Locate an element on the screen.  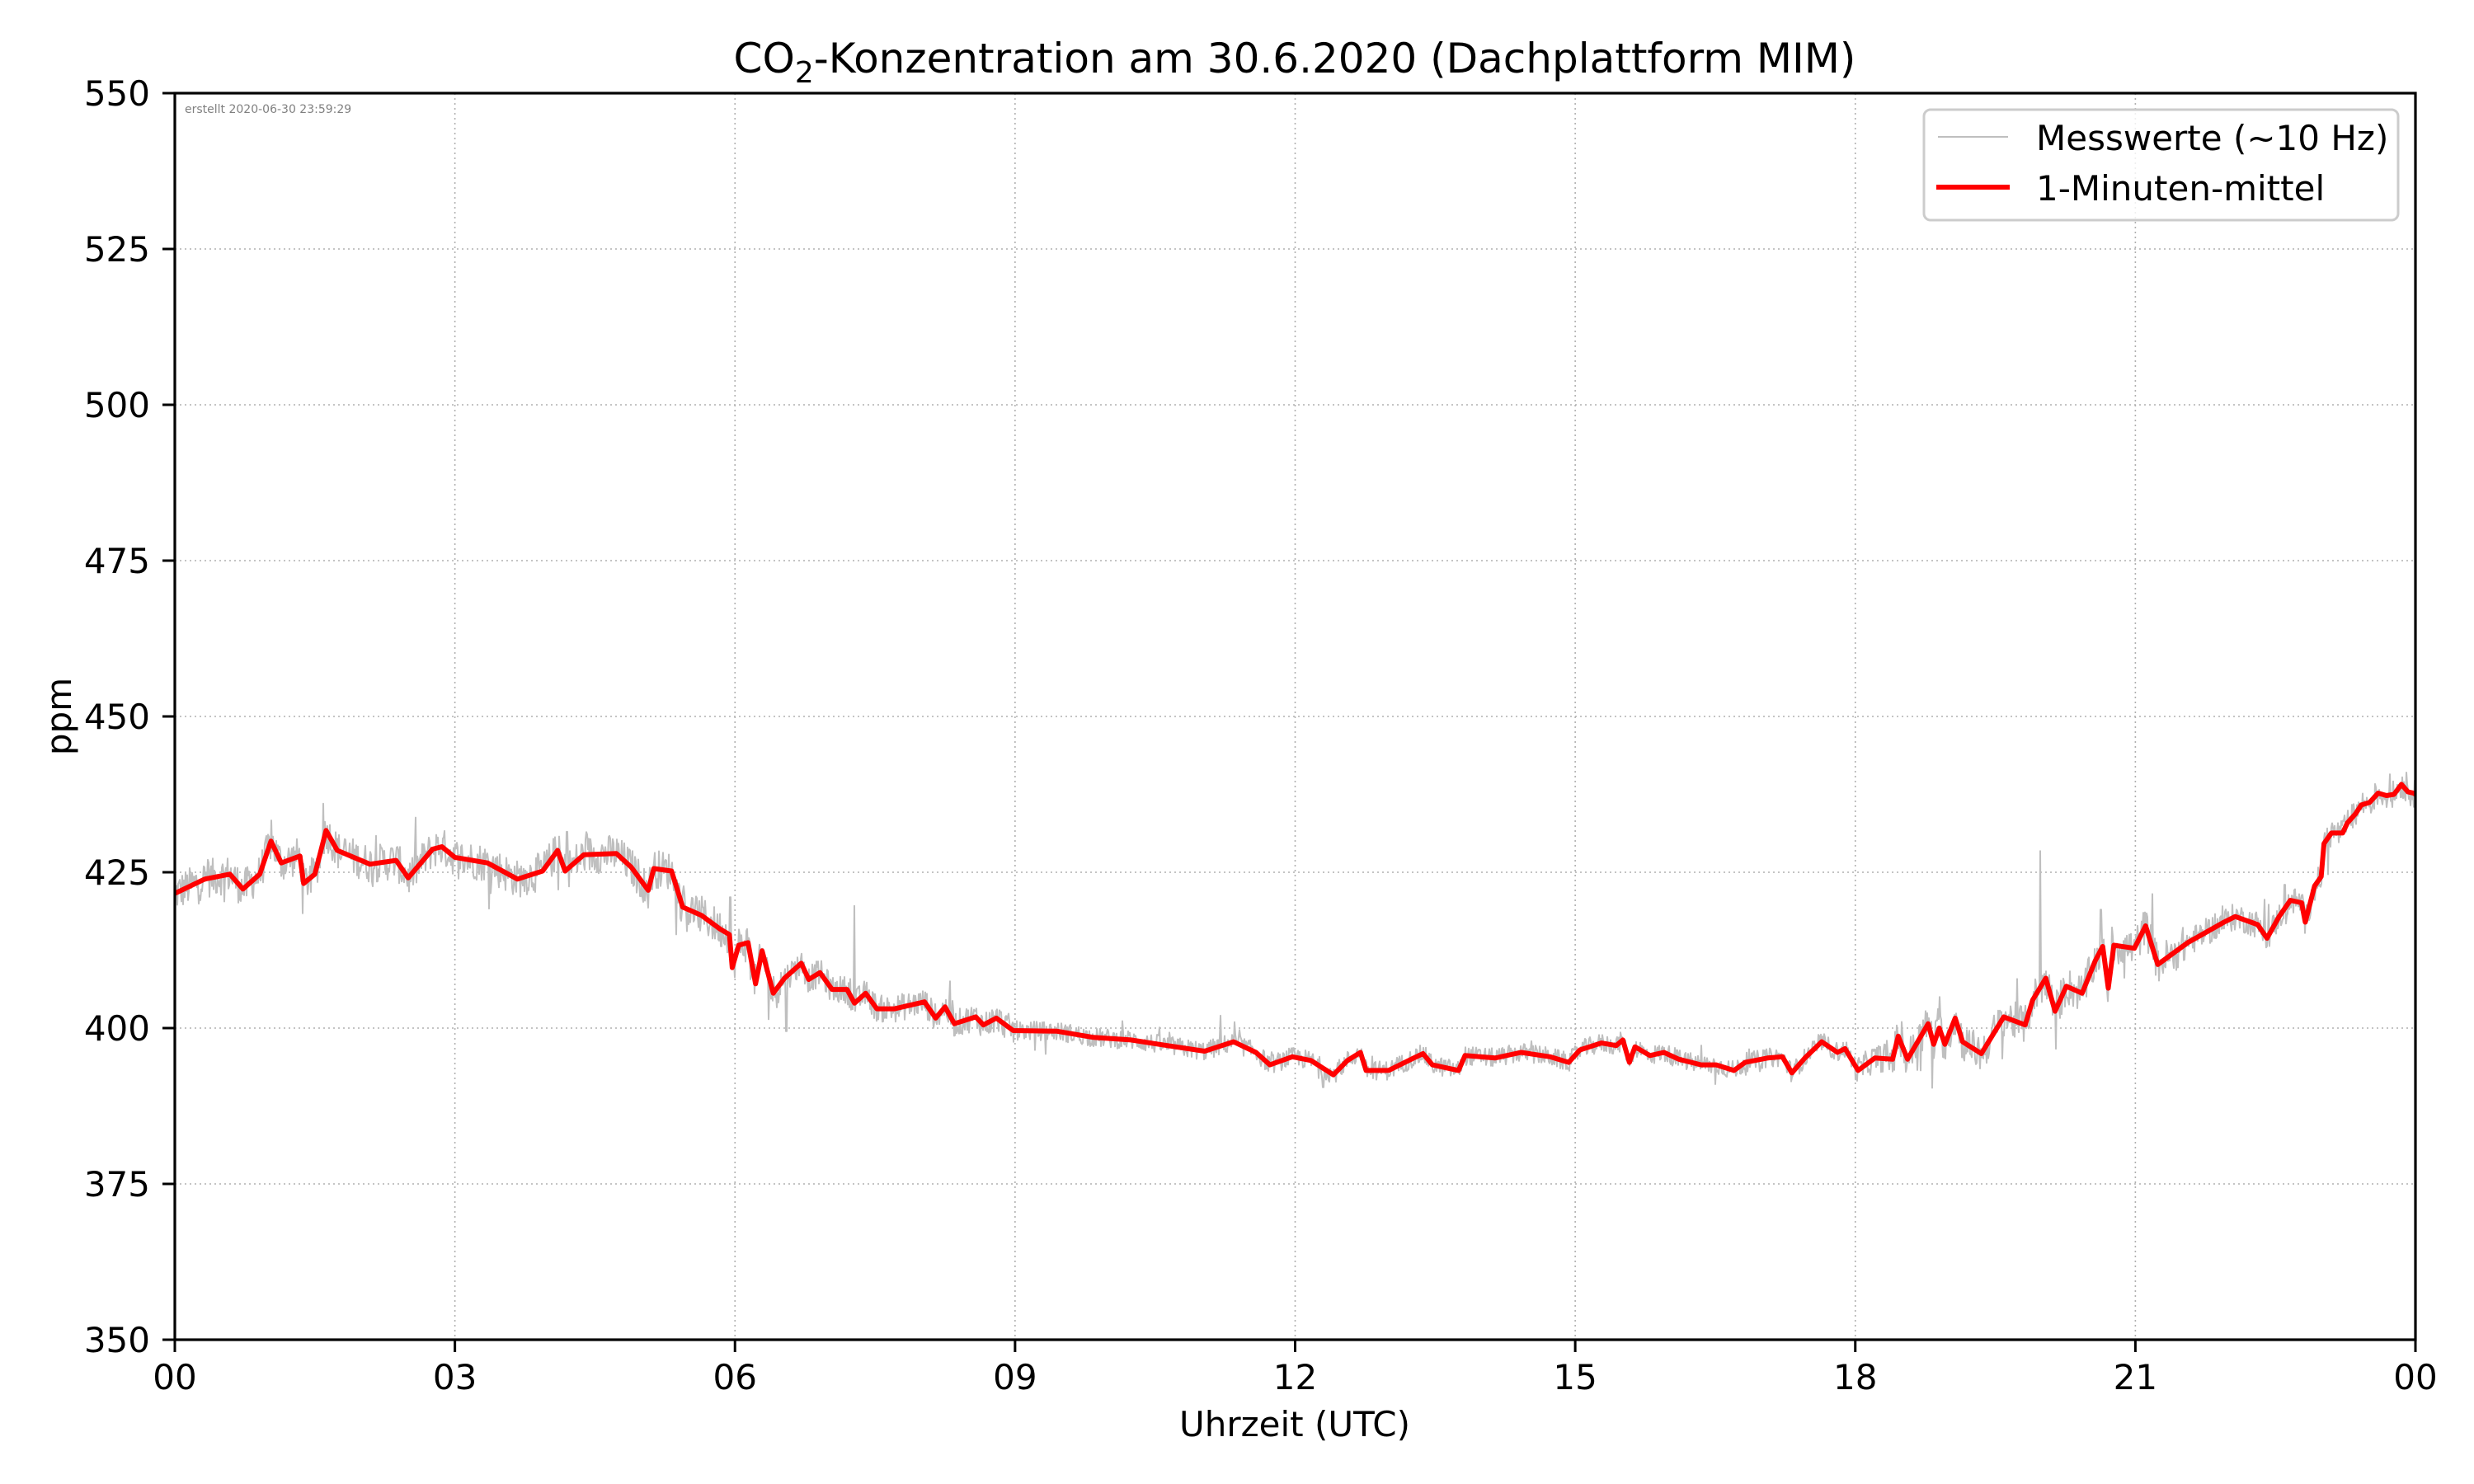
legend: Messwerte (~10 Hz) 1-Minuten-mittel is located at coordinates (2161, 165).